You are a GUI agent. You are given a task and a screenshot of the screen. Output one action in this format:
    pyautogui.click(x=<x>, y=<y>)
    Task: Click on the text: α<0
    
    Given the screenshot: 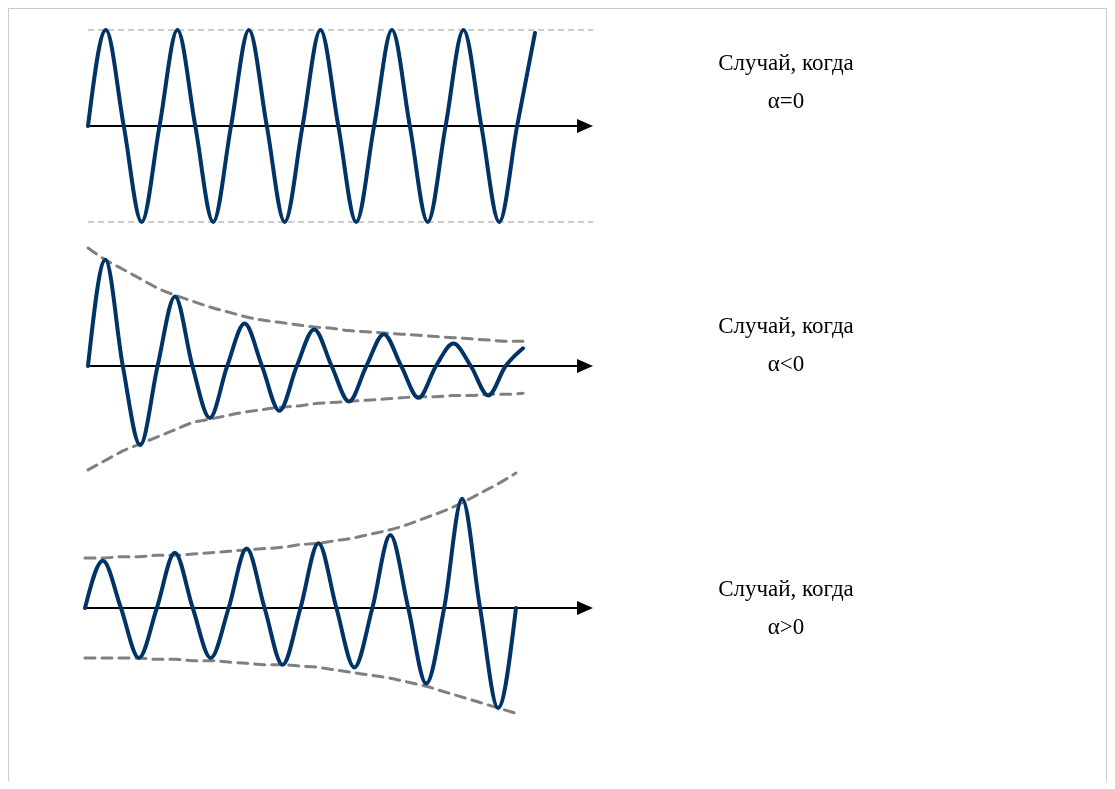 What is the action you would take?
    pyautogui.click(x=786, y=363)
    